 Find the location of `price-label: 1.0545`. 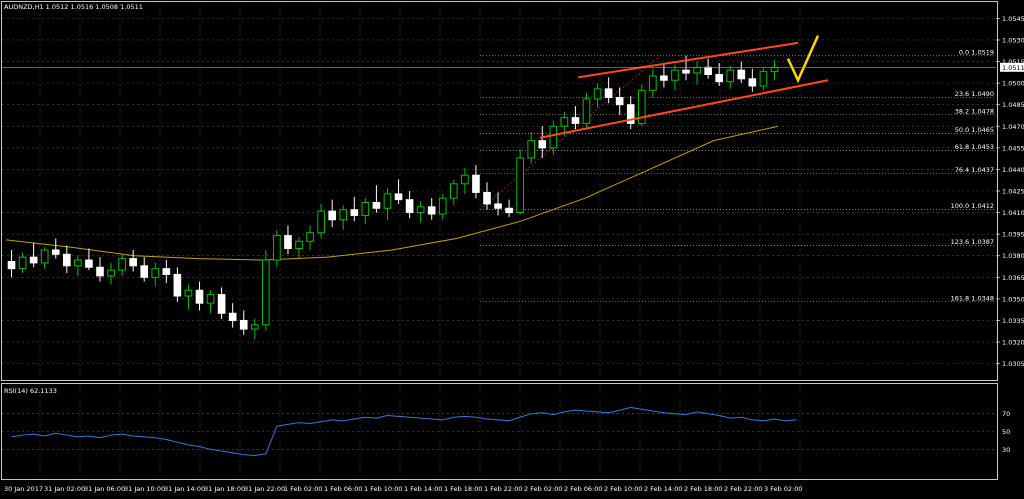

price-label: 1.0545 is located at coordinates (1013, 19).